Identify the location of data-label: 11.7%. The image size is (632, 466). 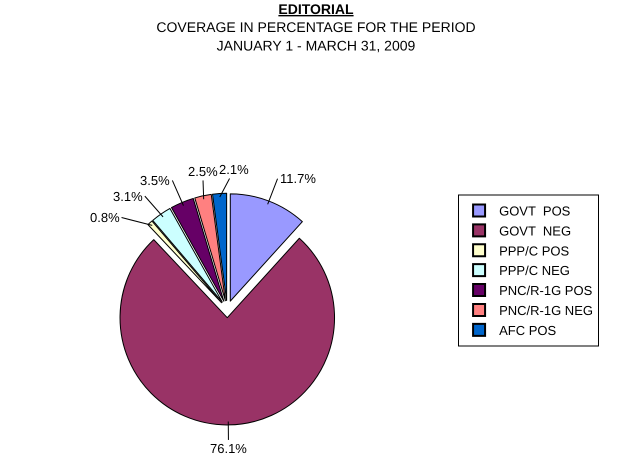
(298, 178).